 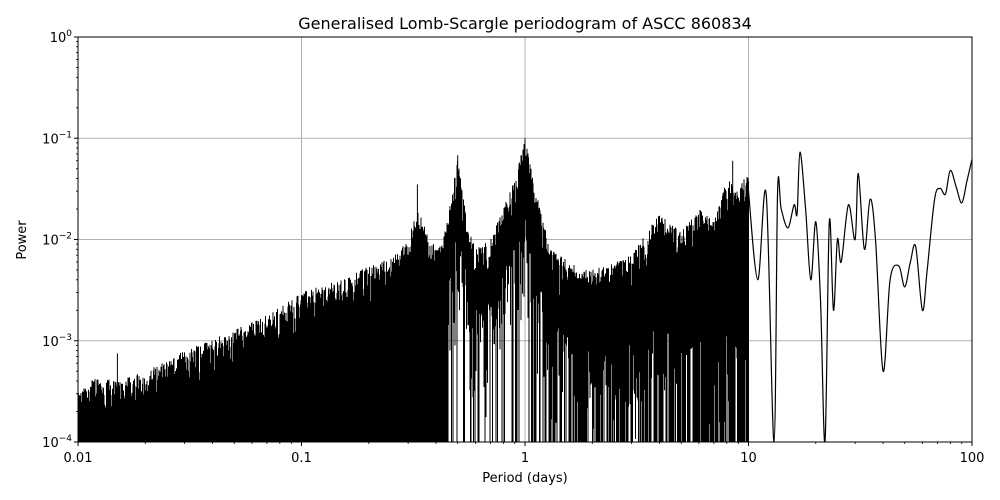 What do you see at coordinates (22, 240) in the screenshot?
I see `y-axis-label: Power` at bounding box center [22, 240].